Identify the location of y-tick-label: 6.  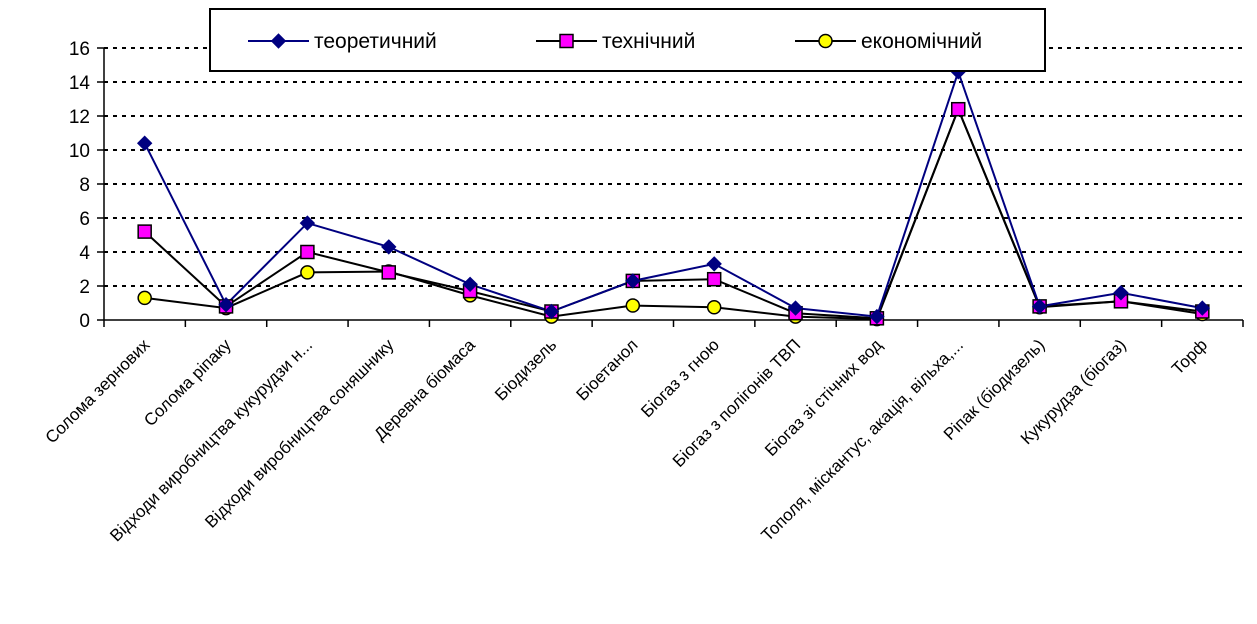
(84, 219).